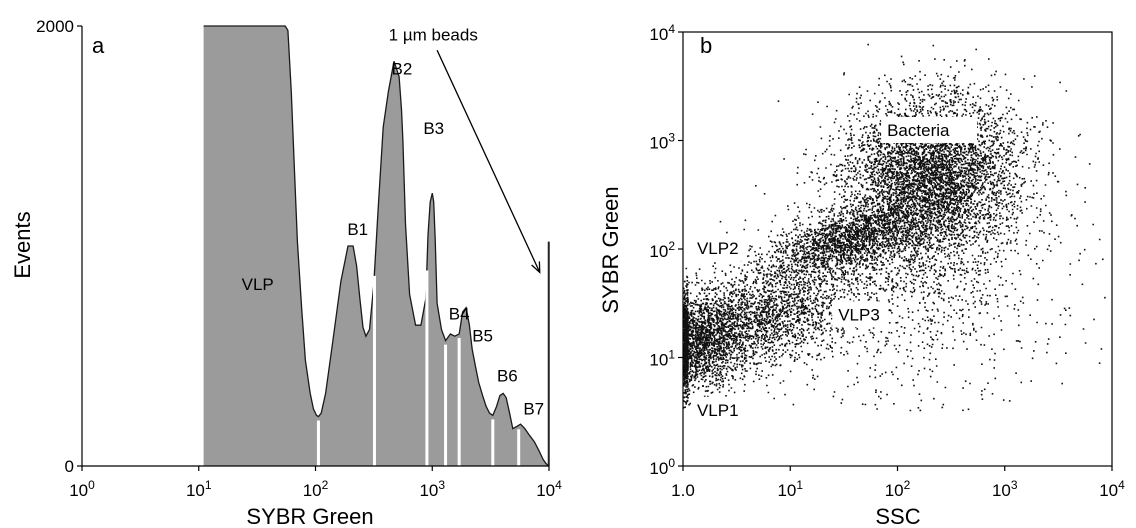 The width and height of the screenshot is (1136, 528). What do you see at coordinates (533, 408) in the screenshot?
I see `peak-label: B7` at bounding box center [533, 408].